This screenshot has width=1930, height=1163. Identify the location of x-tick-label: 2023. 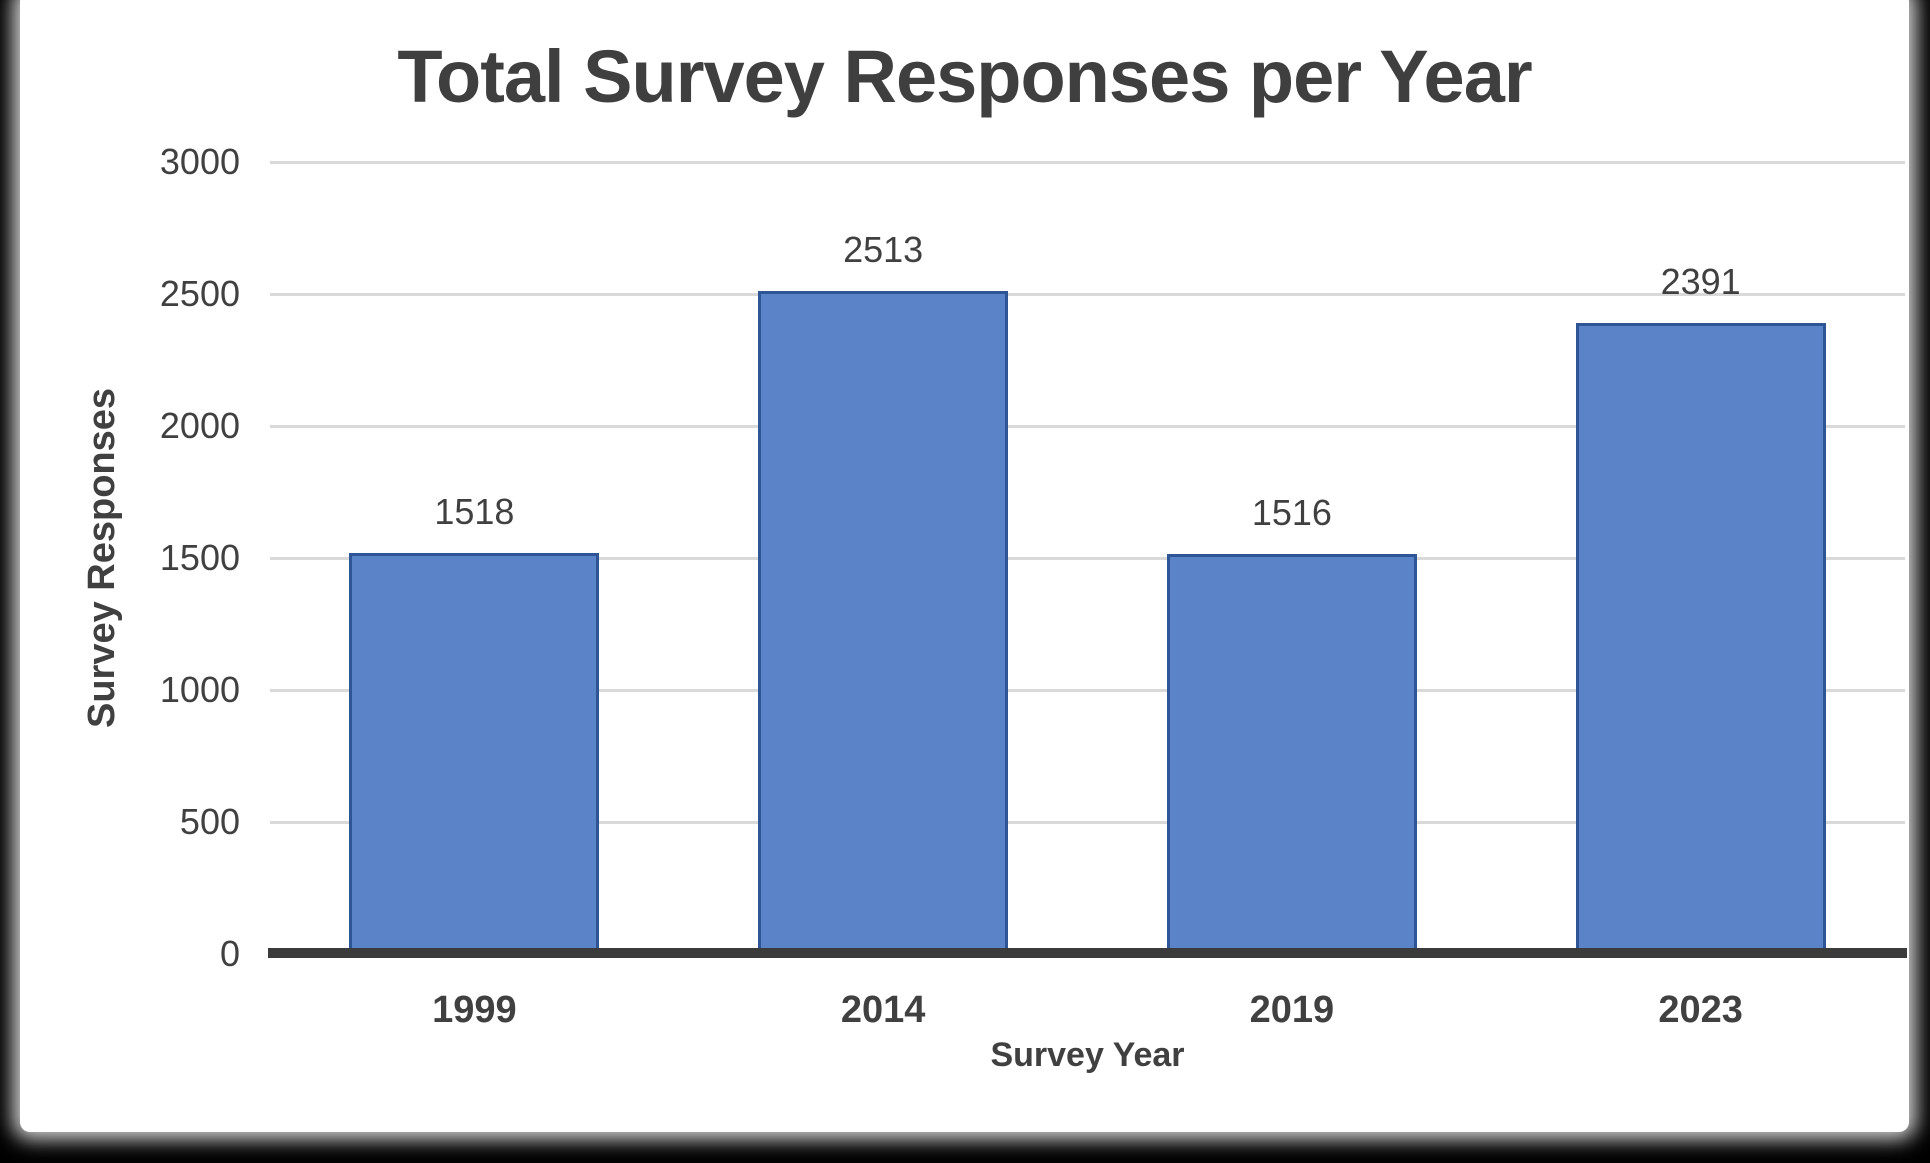
(1700, 1010).